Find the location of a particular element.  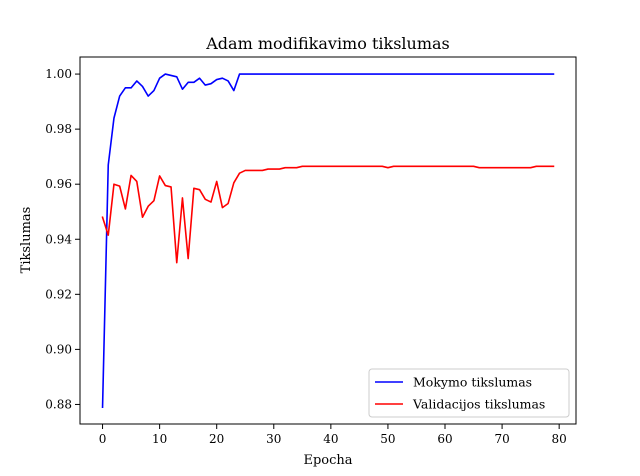

x-tick-label: 60 is located at coordinates (444, 439).